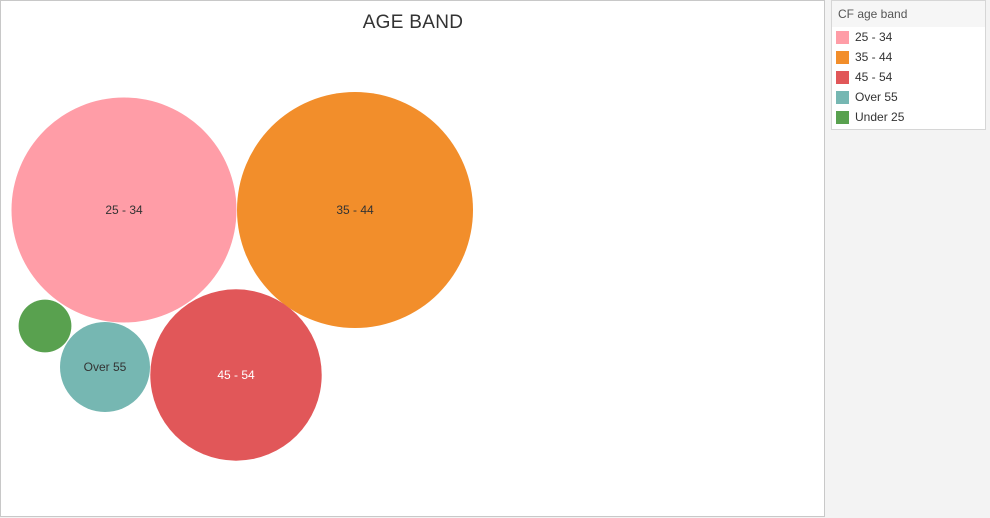 The height and width of the screenshot is (518, 990). Describe the element at coordinates (874, 77) in the screenshot. I see `legend-label: 45 - 54` at that location.